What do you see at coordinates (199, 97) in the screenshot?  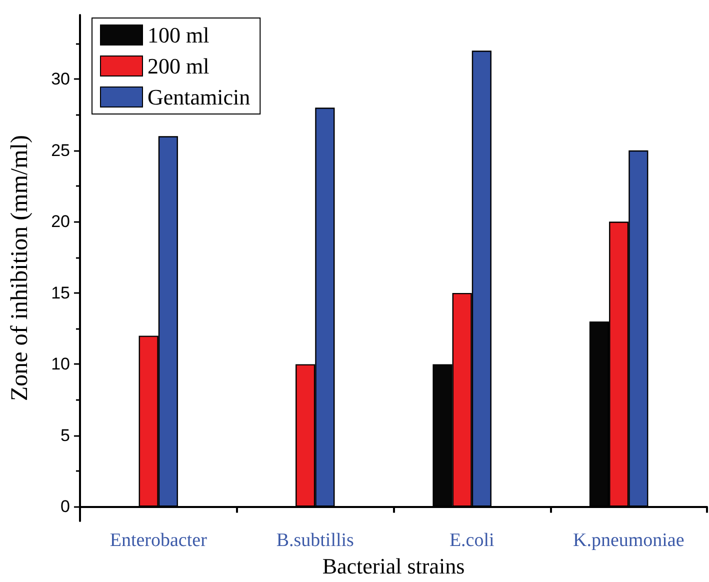 I see `legend-label: Gentamicin` at bounding box center [199, 97].